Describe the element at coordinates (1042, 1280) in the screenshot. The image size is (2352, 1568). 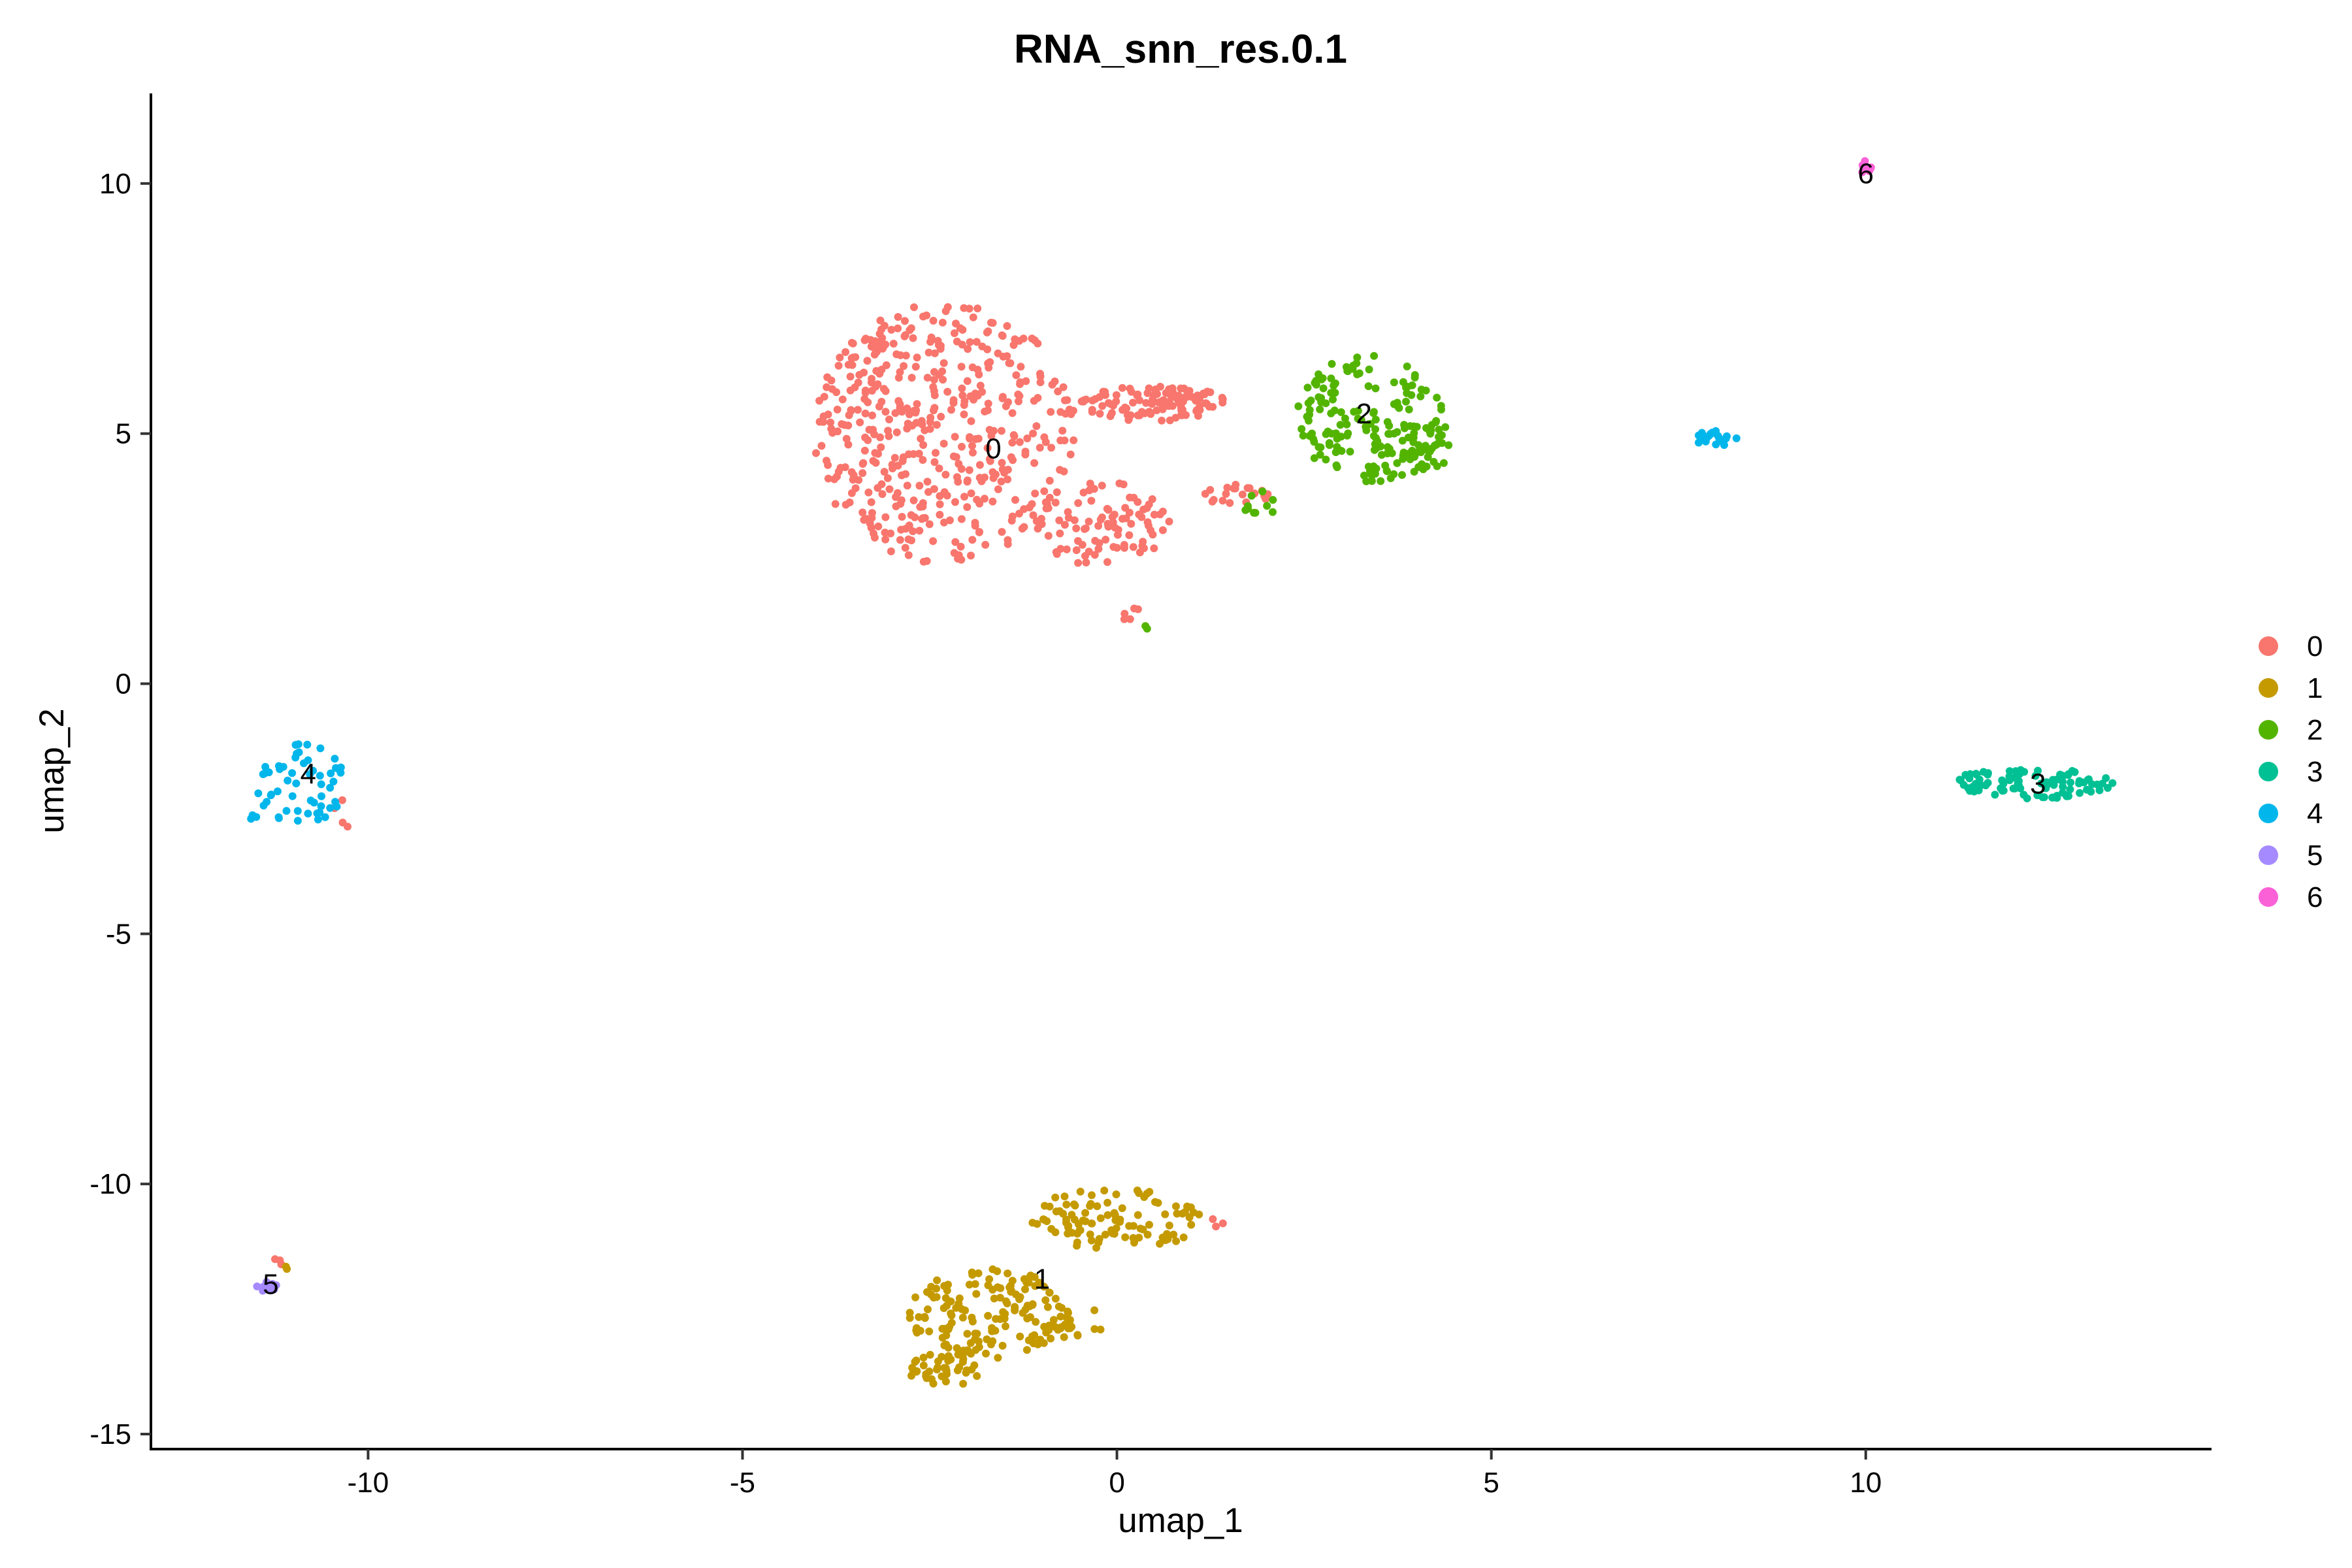
I see `cluster-label-1: 1` at that location.